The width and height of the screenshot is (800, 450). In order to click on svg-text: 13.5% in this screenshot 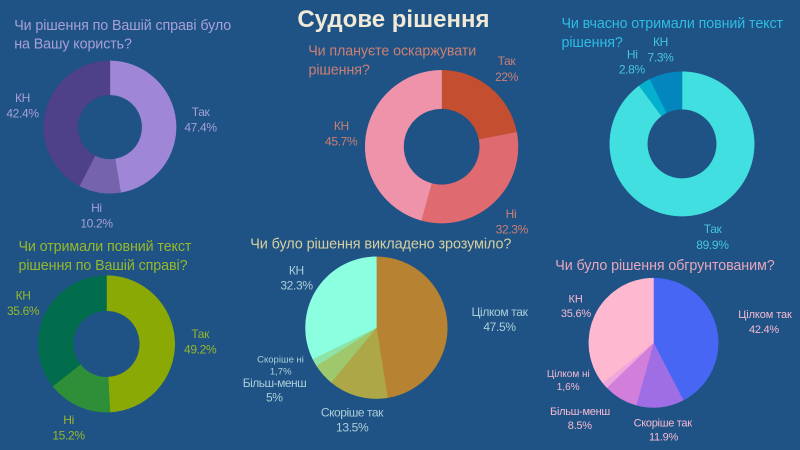, I will do `click(352, 428)`.